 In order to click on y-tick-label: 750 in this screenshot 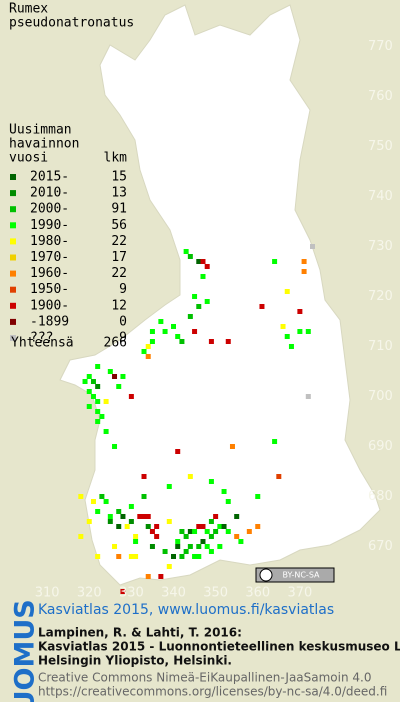, I will do `click(380, 146)`.